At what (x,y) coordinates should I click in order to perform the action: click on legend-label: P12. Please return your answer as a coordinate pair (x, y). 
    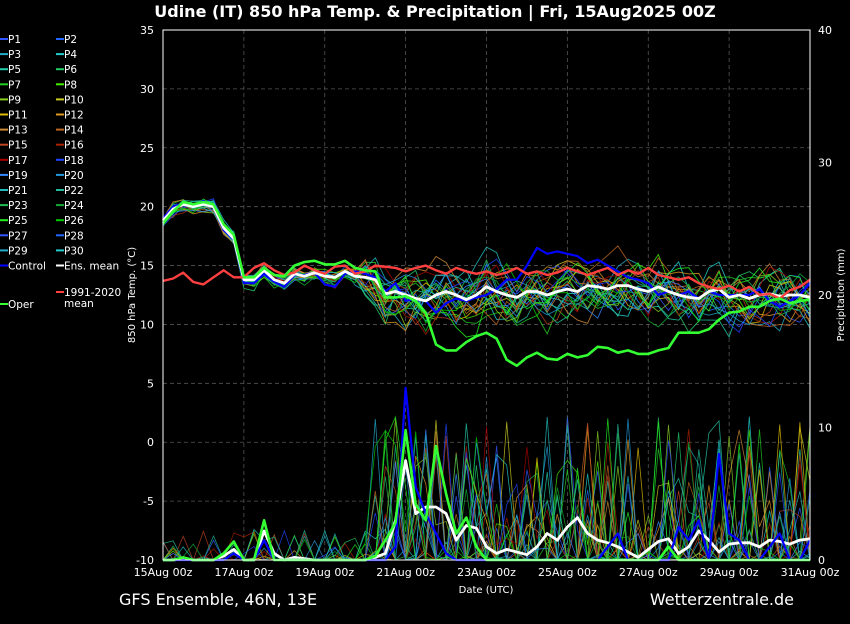
    Looking at the image, I should click on (74, 116).